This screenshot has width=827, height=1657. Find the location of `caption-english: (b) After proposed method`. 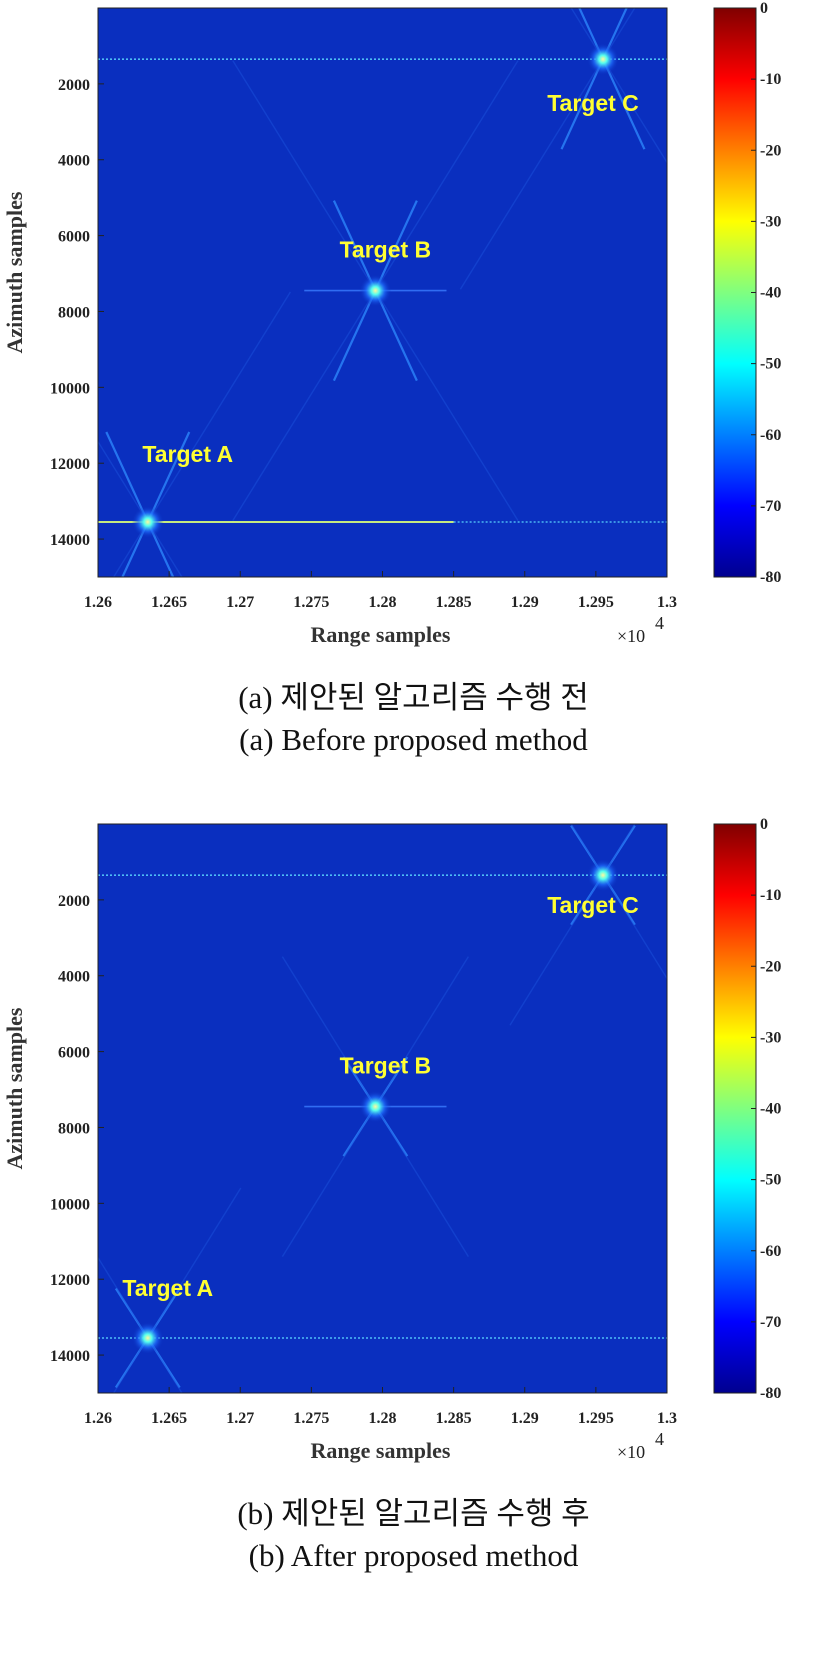

caption-english: (b) After proposed method is located at coordinates (413, 1555).